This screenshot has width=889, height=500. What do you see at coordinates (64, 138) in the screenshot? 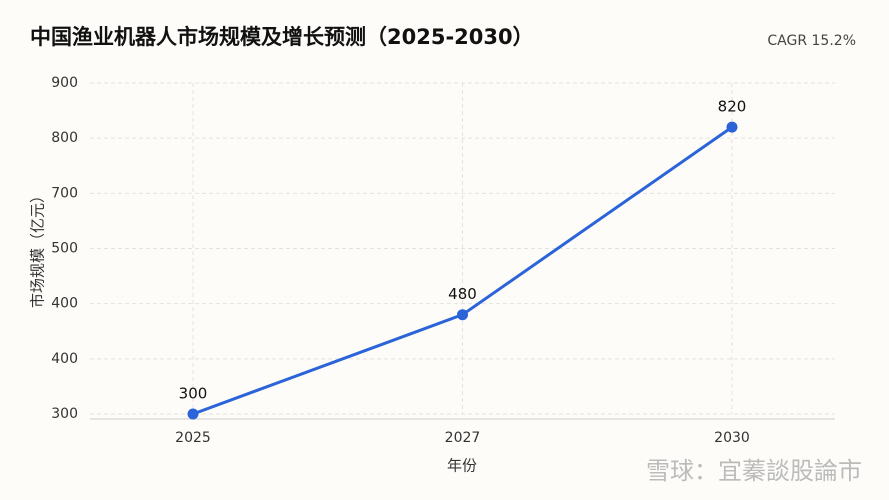
I see `y-tick-label: 800` at bounding box center [64, 138].